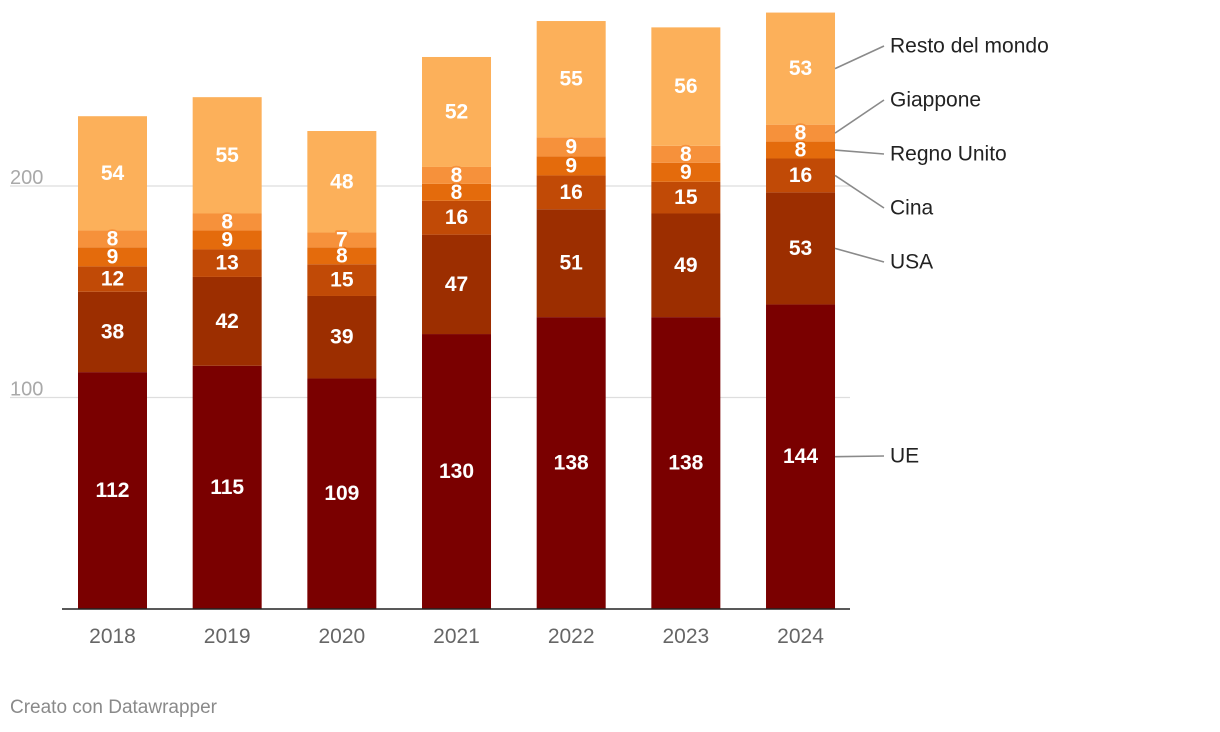  I want to click on value-label-regno-unito-2018: 9, so click(113, 256).